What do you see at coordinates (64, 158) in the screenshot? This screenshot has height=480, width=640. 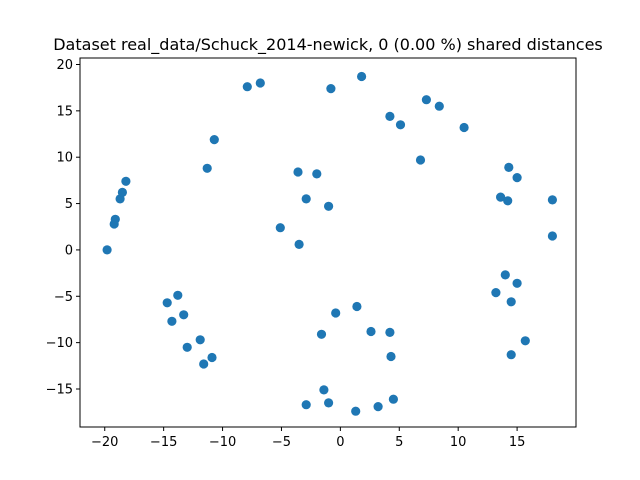 I see `y-tick-label: 10` at bounding box center [64, 158].